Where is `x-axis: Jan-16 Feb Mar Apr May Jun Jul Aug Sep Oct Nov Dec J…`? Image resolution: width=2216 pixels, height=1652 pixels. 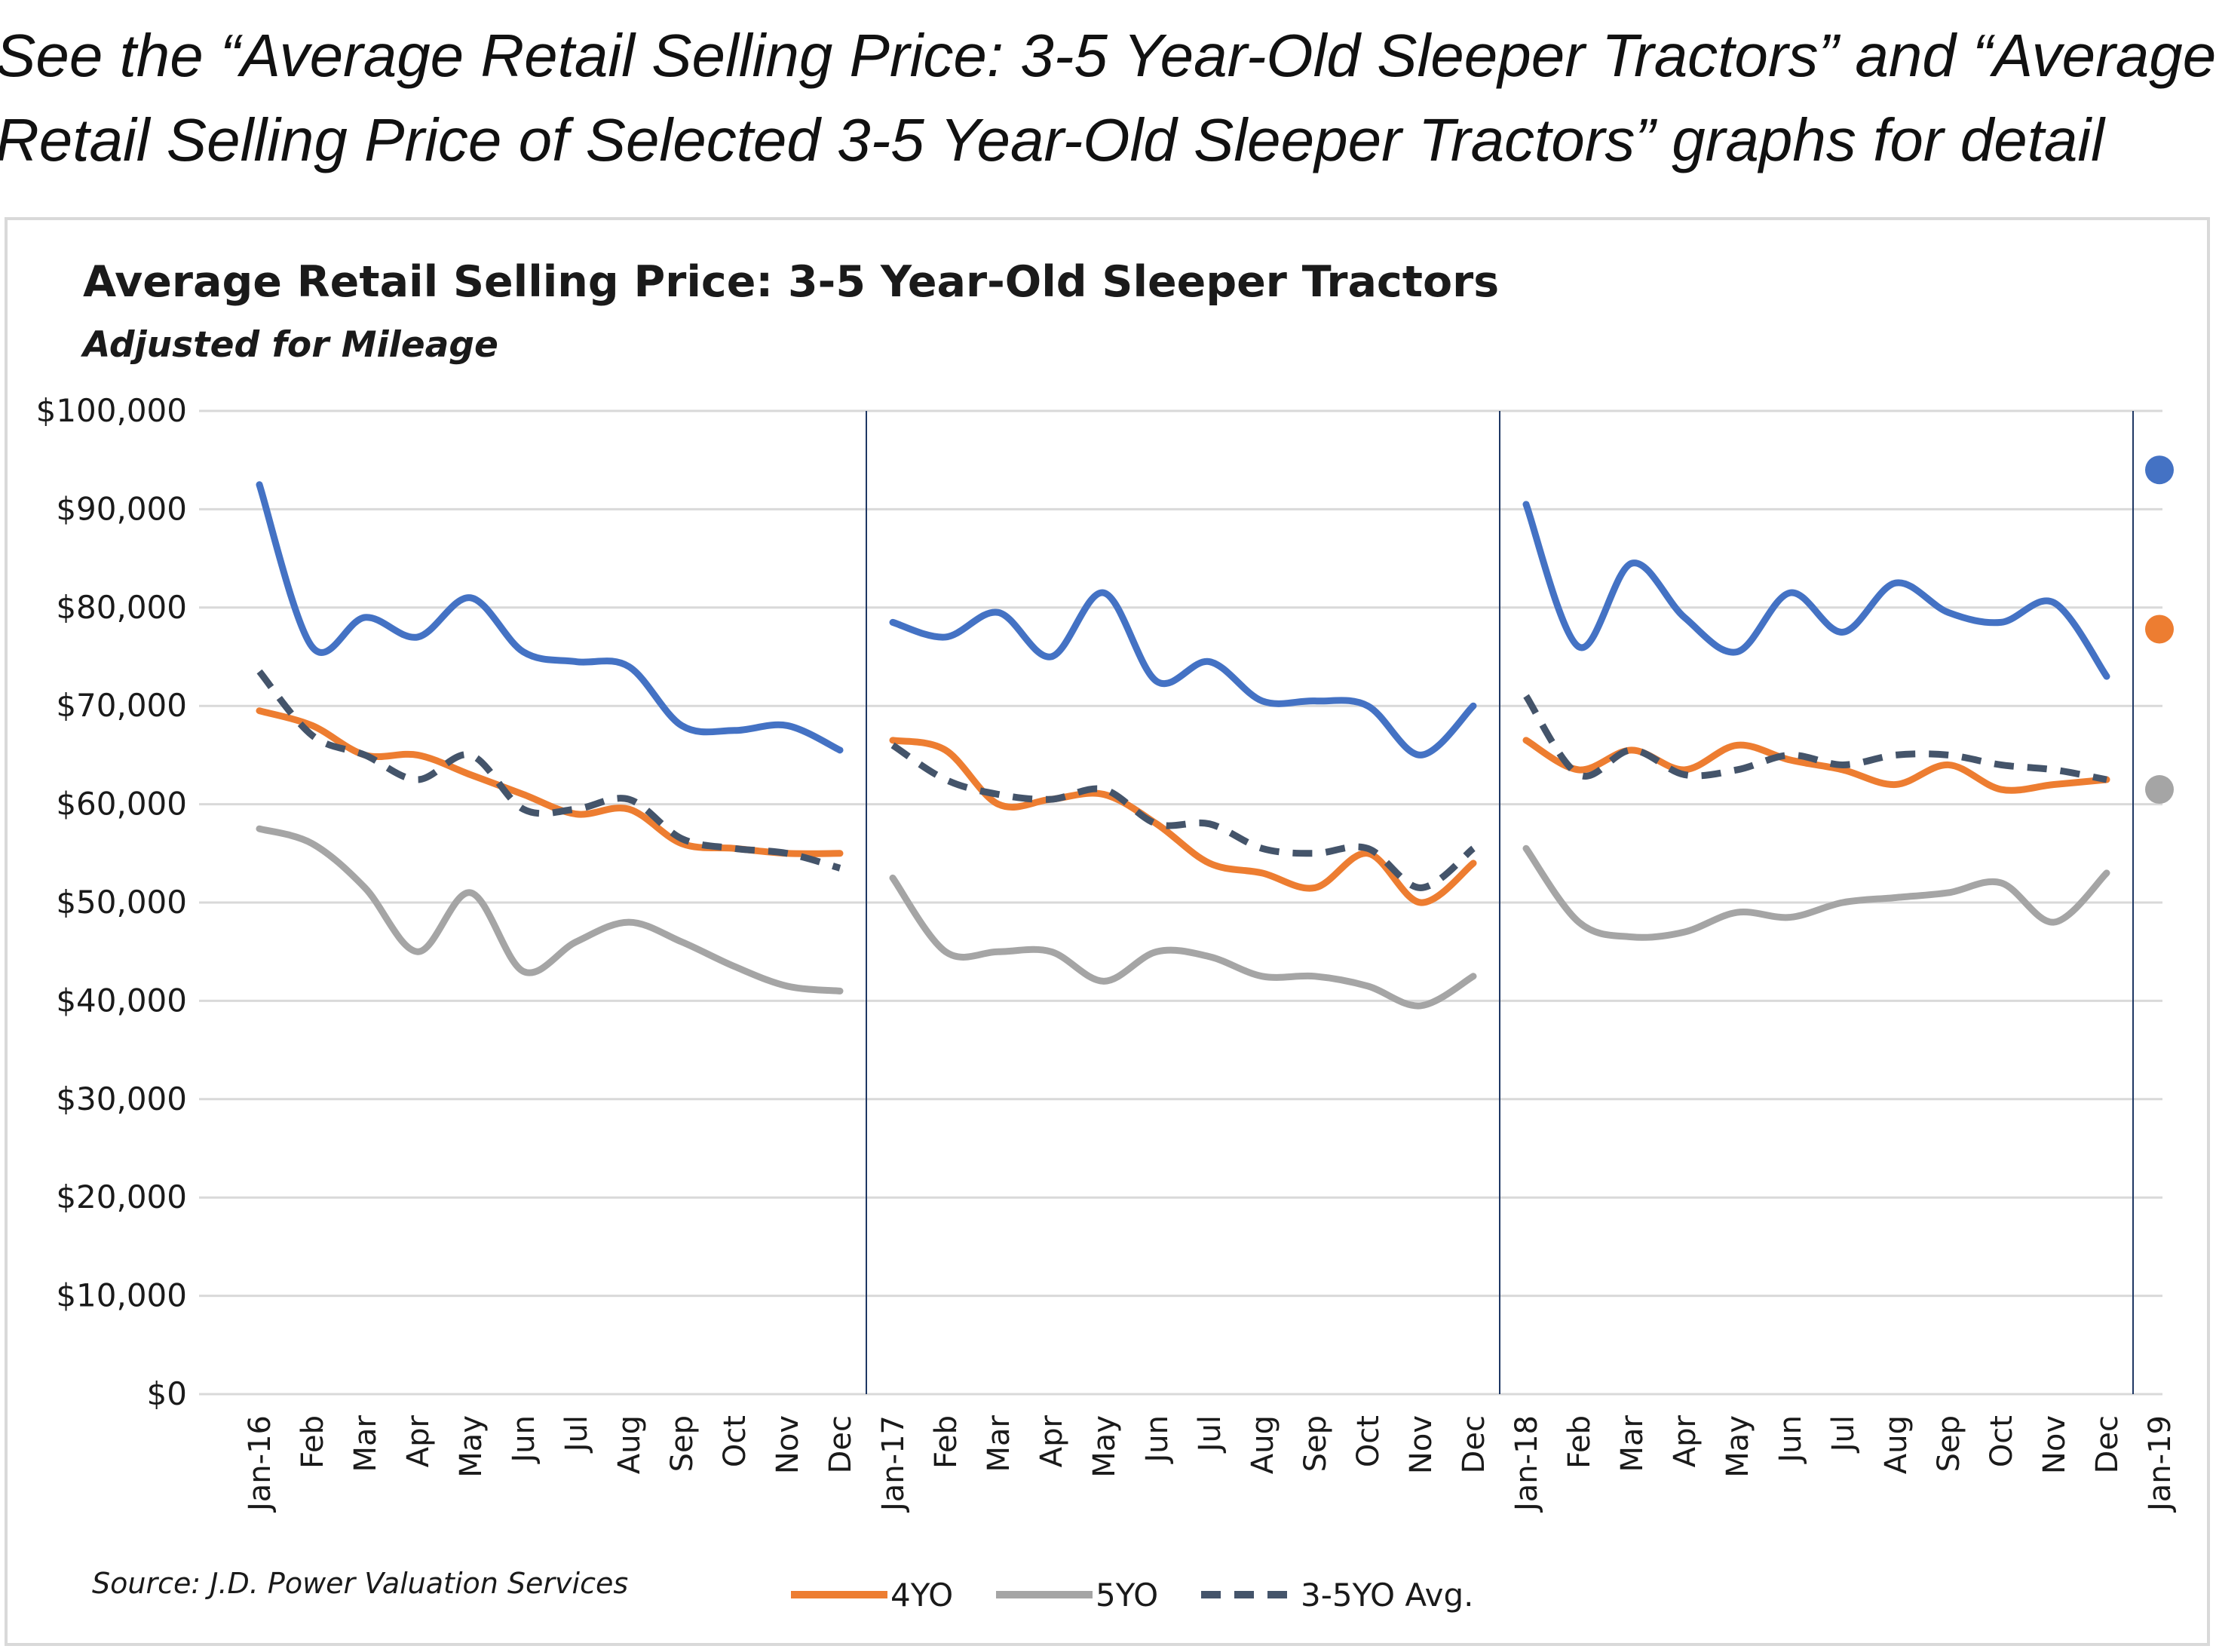 x-axis: Jan-16 Feb Mar Apr May Jun Jul Aug Sep Oct Nov Dec J… is located at coordinates (1210, 1463).